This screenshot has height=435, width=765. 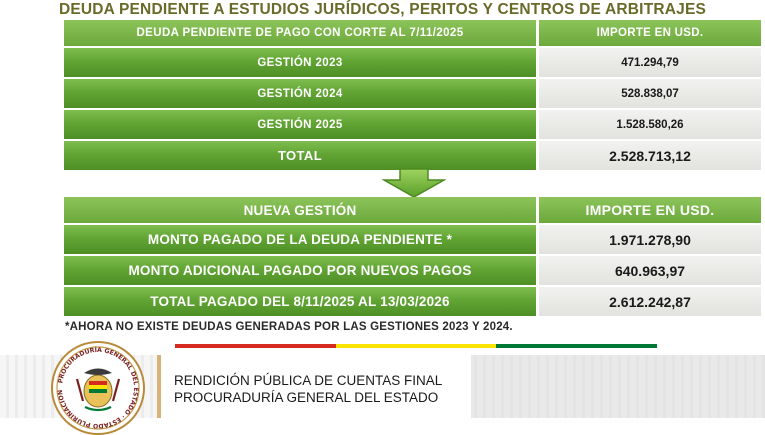 What do you see at coordinates (300, 301) in the screenshot?
I see `row-label: TOTAL PAGADO DEL 8/11/2025 AL 13/03/2026` at bounding box center [300, 301].